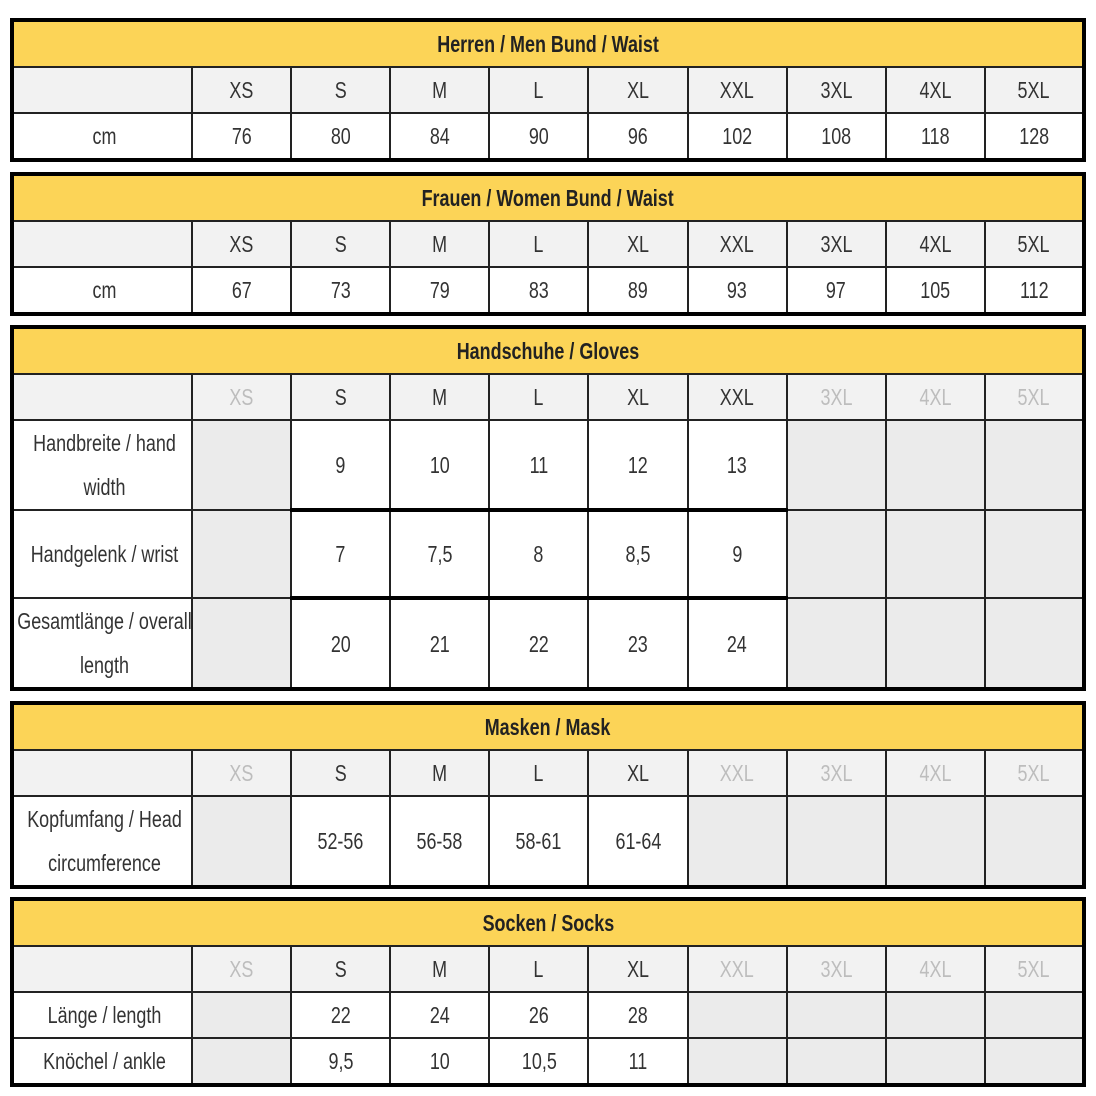  Describe the element at coordinates (935, 90) in the screenshot. I see `size-header: 4XL` at that location.